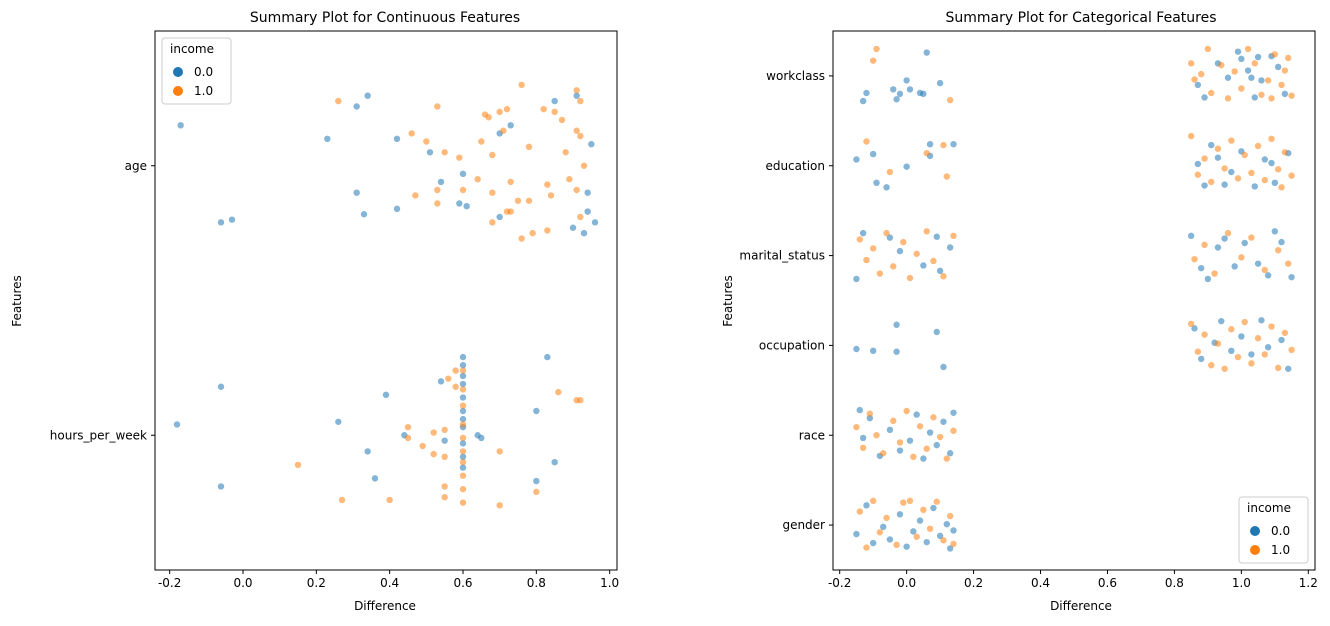 Image resolution: width=1330 pixels, height=626 pixels. Describe the element at coordinates (1073, 580) in the screenshot. I see `x-axis-ticks: -0.2 0.0 0.2 0.4 0.6 0.8 1.0 1.2` at that location.